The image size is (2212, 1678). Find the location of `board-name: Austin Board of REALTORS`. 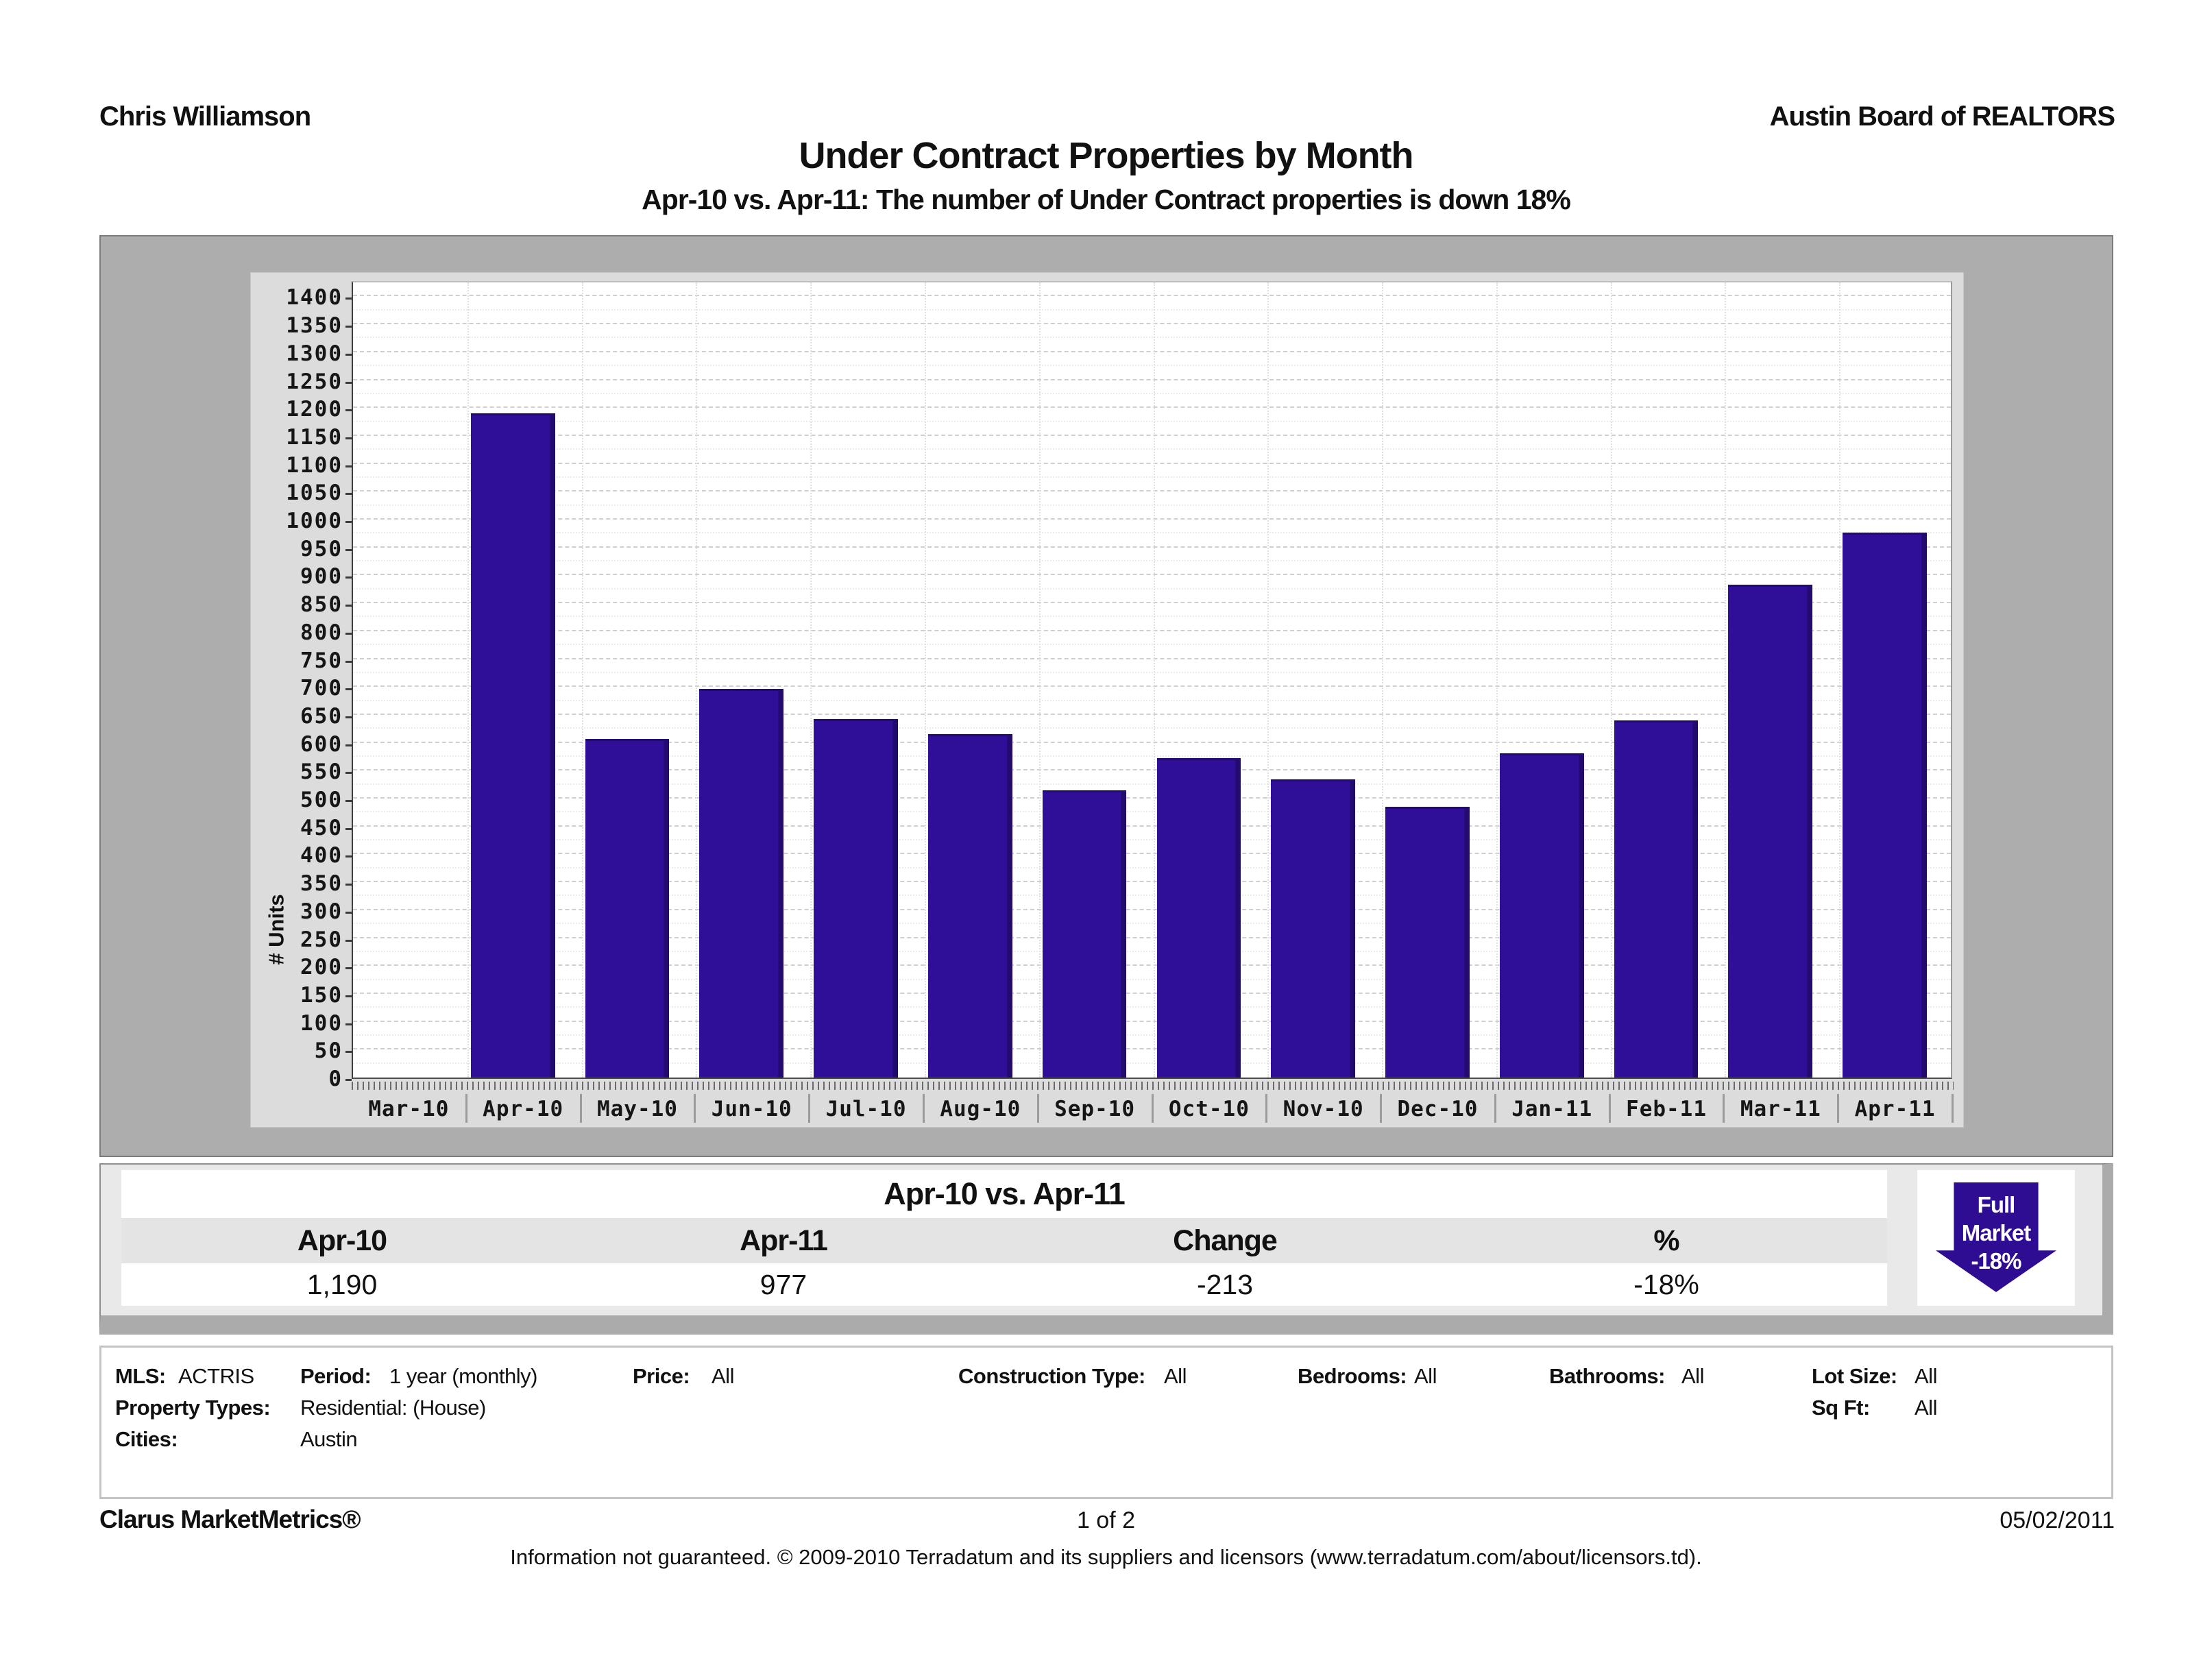

board-name: Austin Board of REALTORS is located at coordinates (1942, 117).